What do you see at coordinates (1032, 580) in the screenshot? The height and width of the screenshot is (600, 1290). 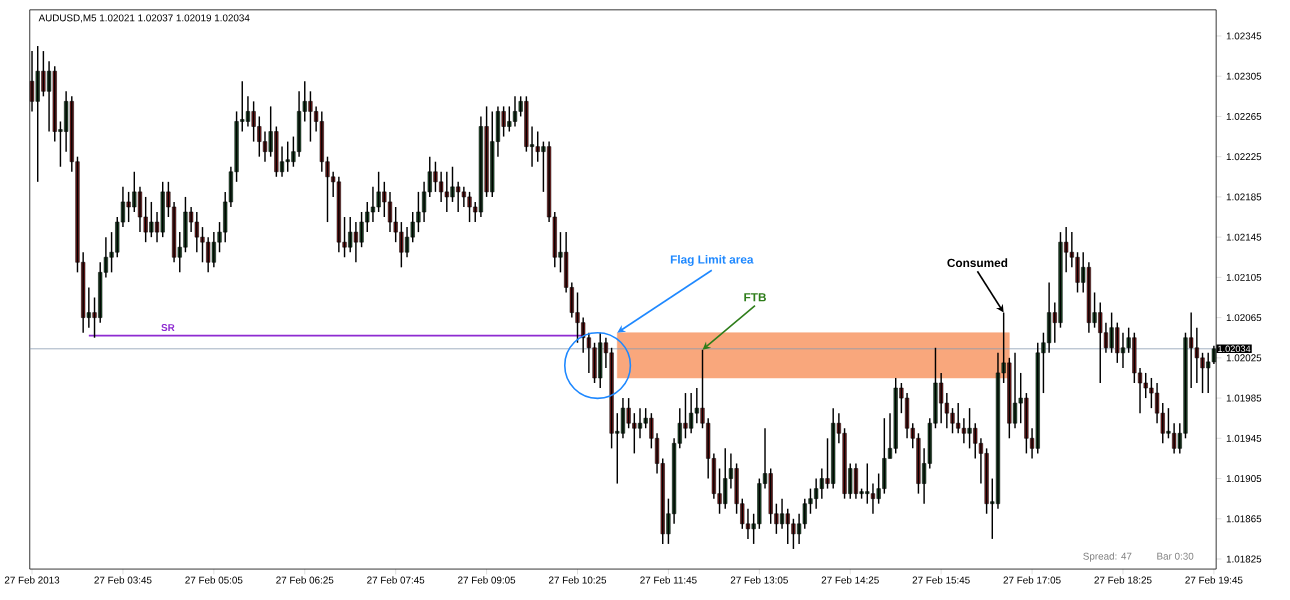 I see `x-tick-label: 27 Feb 17:05` at bounding box center [1032, 580].